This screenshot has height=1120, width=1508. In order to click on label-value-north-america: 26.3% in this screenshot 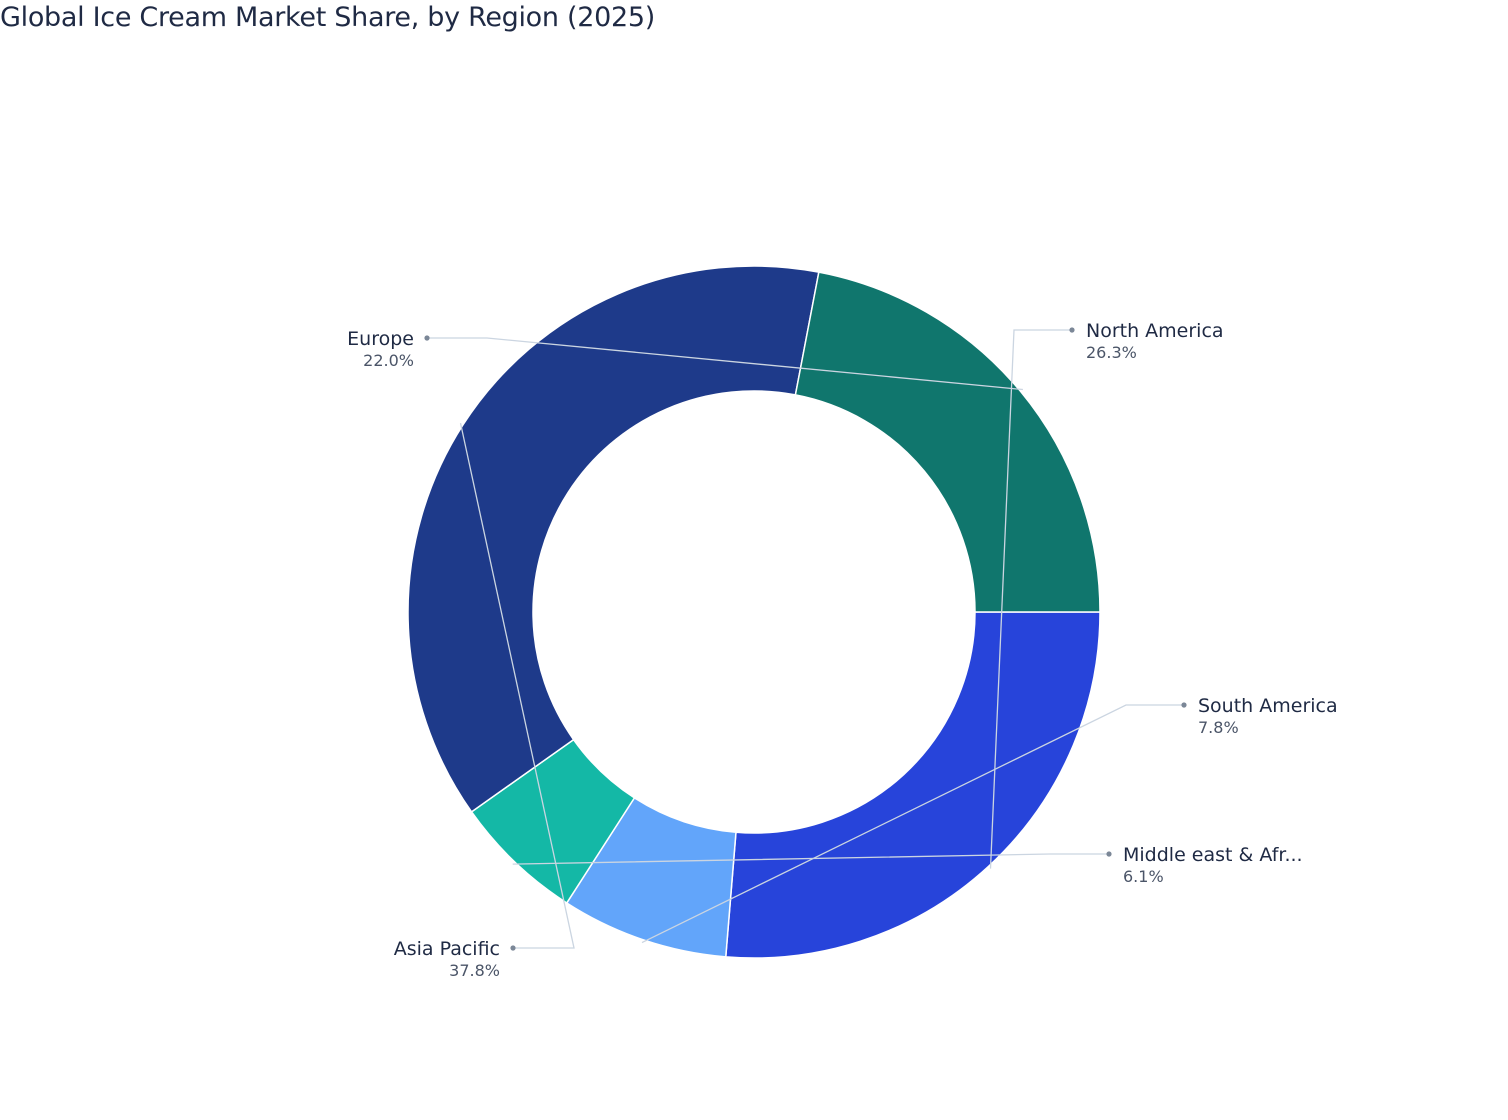, I will do `click(1111, 352)`.